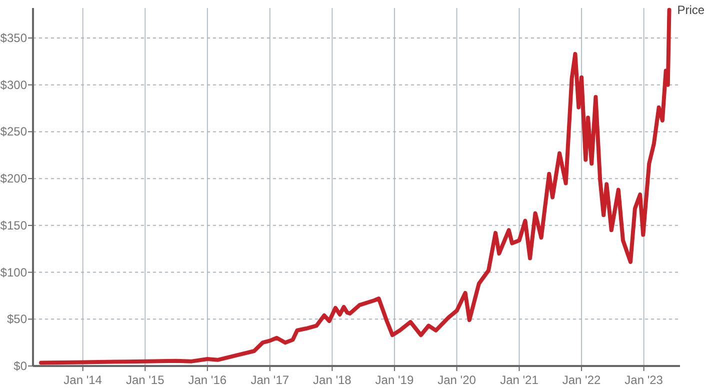  What do you see at coordinates (17, 319) in the screenshot?
I see `y-tick-label: $50` at bounding box center [17, 319].